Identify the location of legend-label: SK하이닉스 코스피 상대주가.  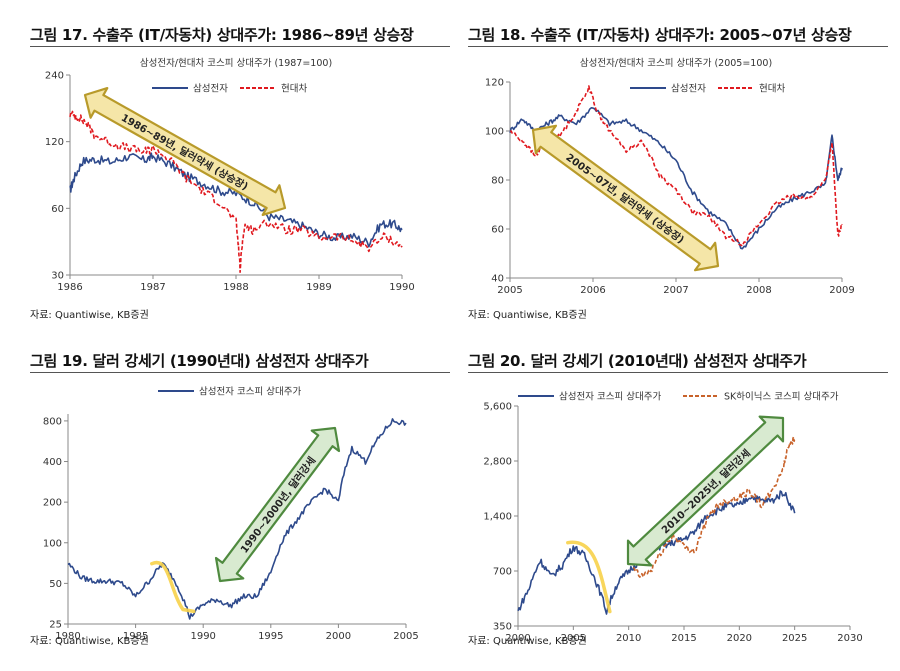
(781, 397).